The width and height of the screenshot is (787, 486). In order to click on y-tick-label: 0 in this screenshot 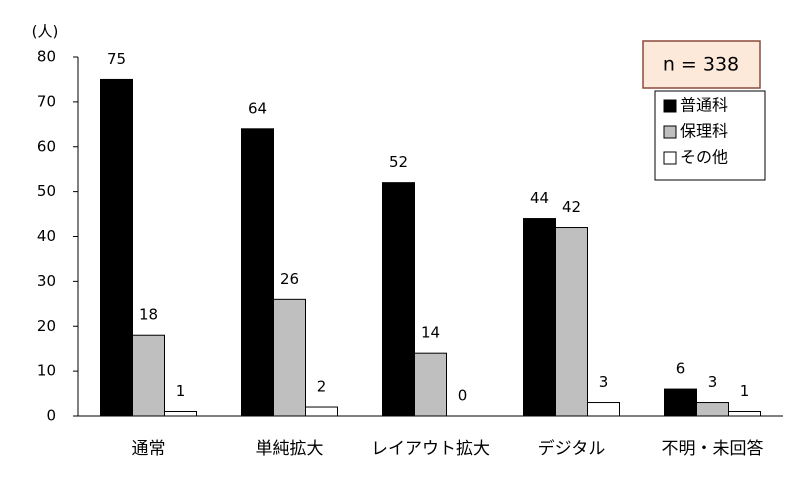, I will do `click(51, 416)`.